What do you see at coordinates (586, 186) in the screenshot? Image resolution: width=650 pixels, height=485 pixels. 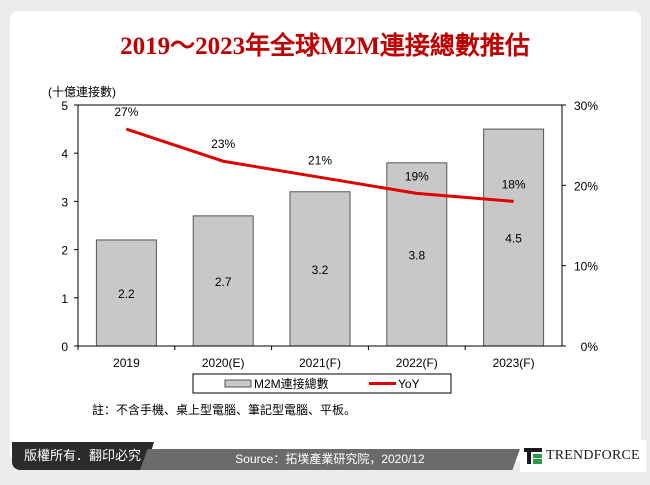 I see `y2-tick-label: 20%` at bounding box center [586, 186].